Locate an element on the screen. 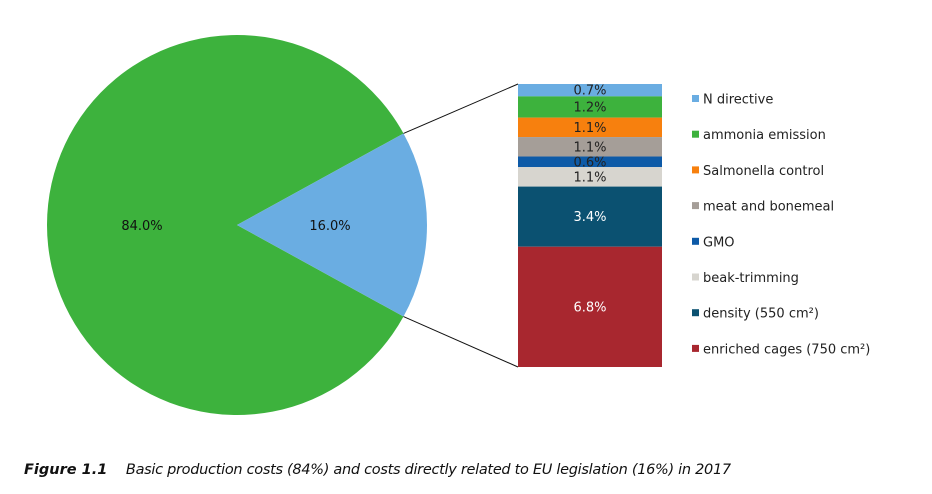 The width and height of the screenshot is (932, 494). connector-line-top is located at coordinates (461, 108).